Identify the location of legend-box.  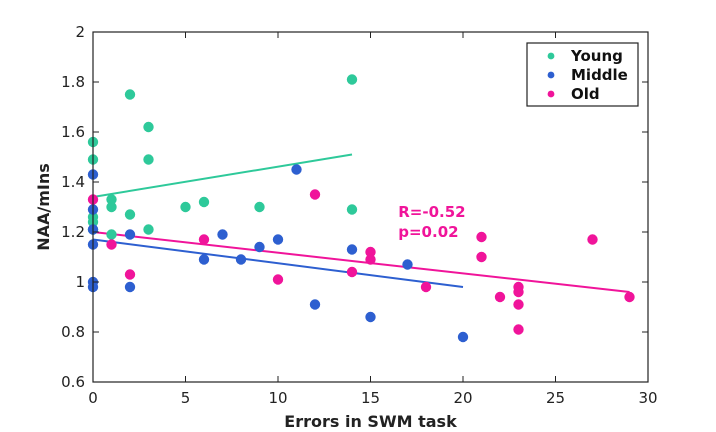
(582, 74).